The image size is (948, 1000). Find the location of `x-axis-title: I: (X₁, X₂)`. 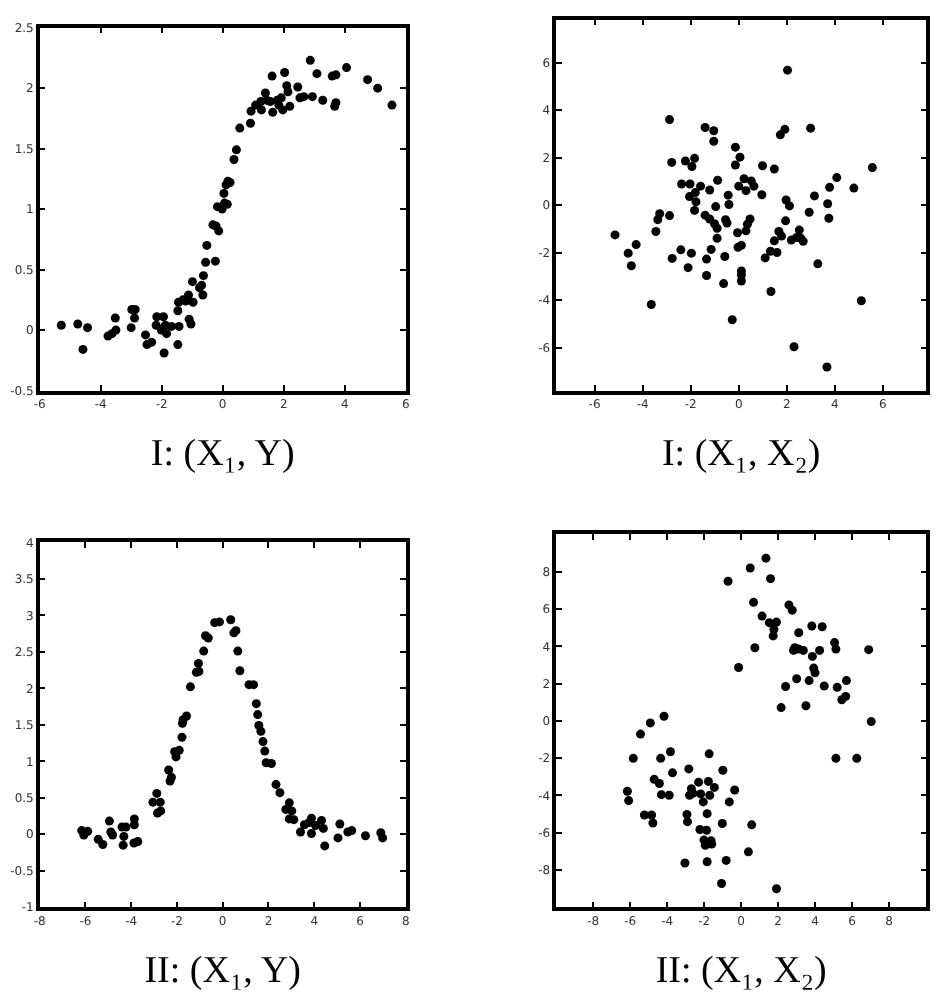

x-axis-title: I: (X₁, X₂) is located at coordinates (741, 454).